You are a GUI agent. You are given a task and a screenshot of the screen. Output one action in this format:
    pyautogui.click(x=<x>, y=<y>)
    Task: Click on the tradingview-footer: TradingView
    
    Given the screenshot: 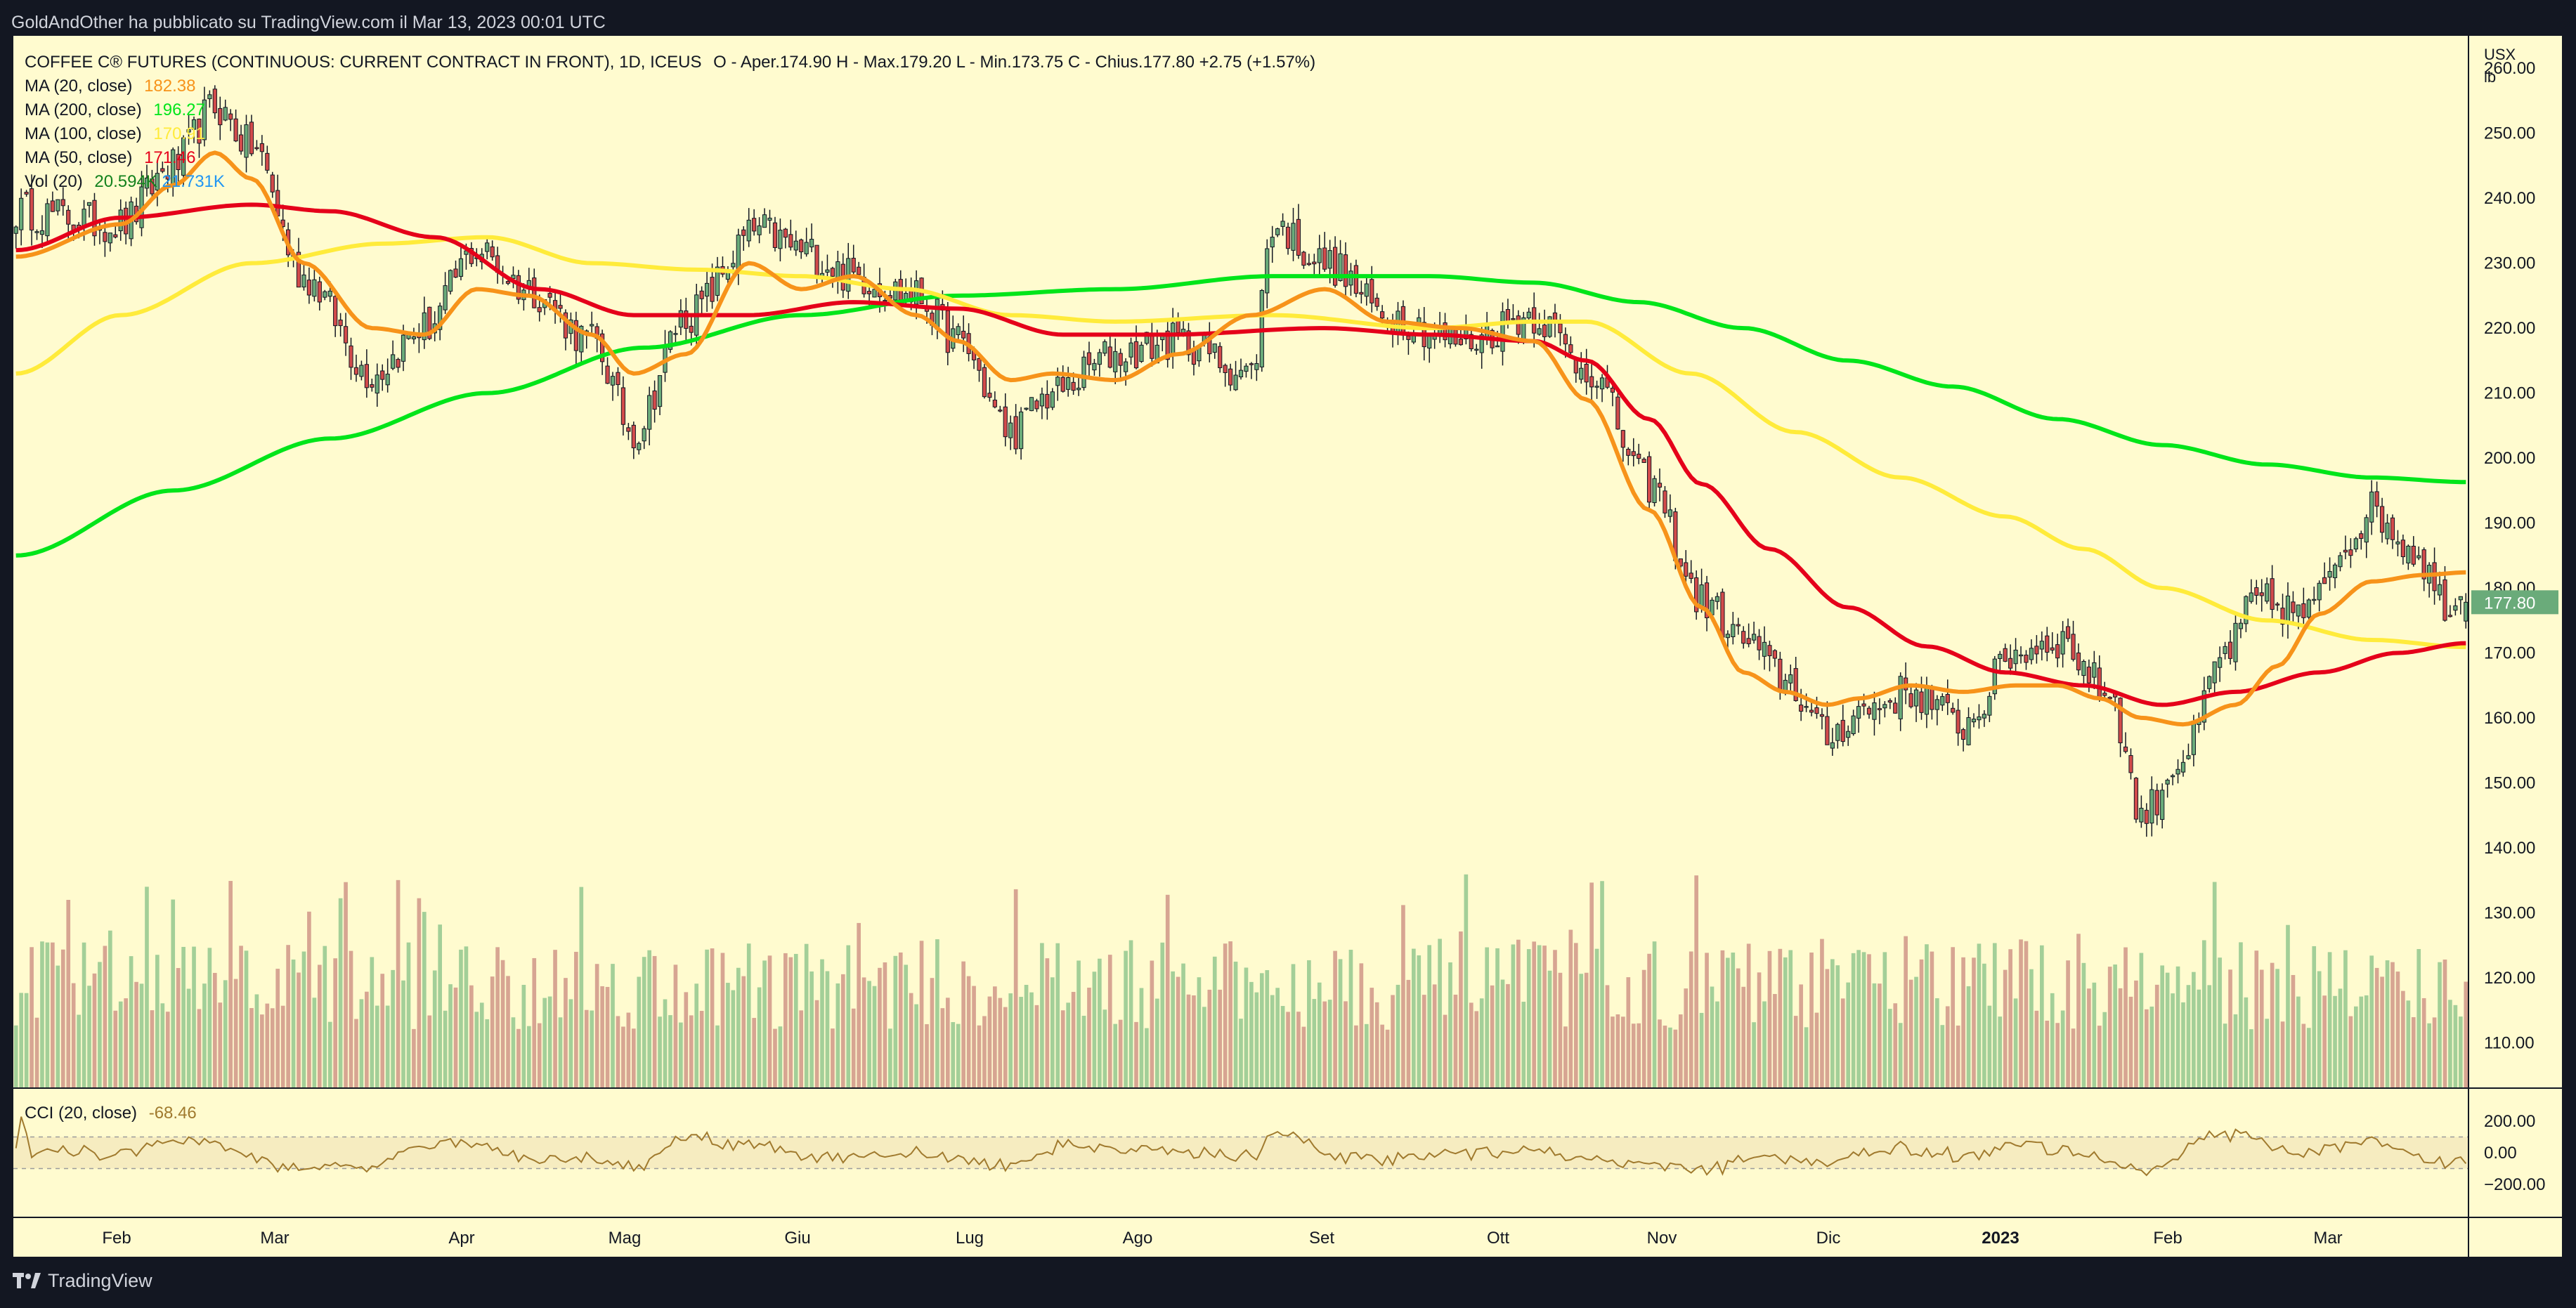 What is the action you would take?
    pyautogui.click(x=82, y=1281)
    